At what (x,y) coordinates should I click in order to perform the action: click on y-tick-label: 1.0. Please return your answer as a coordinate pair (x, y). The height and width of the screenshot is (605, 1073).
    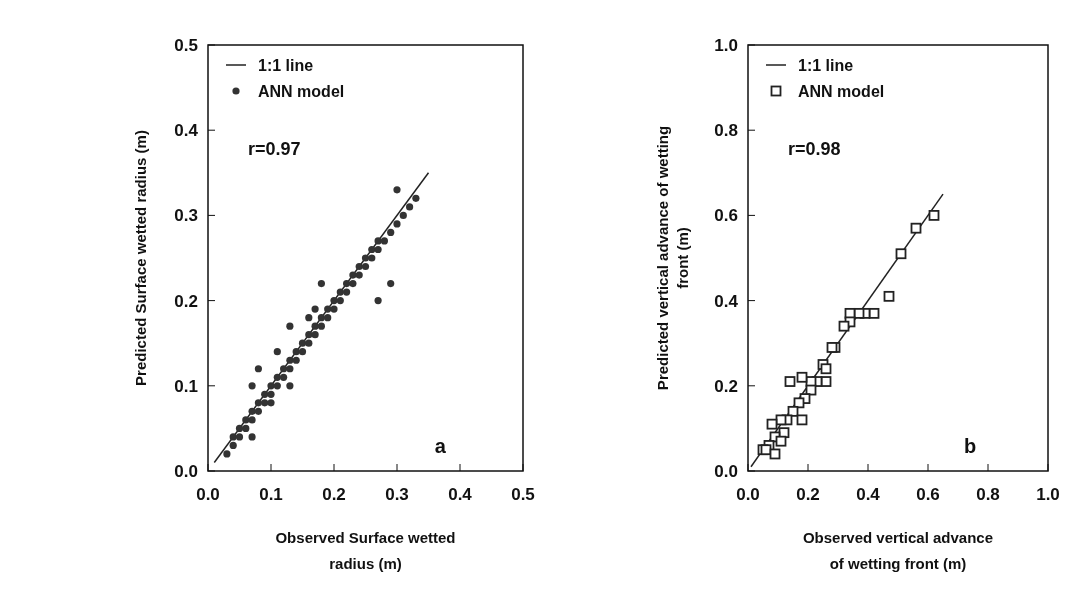
    Looking at the image, I should click on (726, 45).